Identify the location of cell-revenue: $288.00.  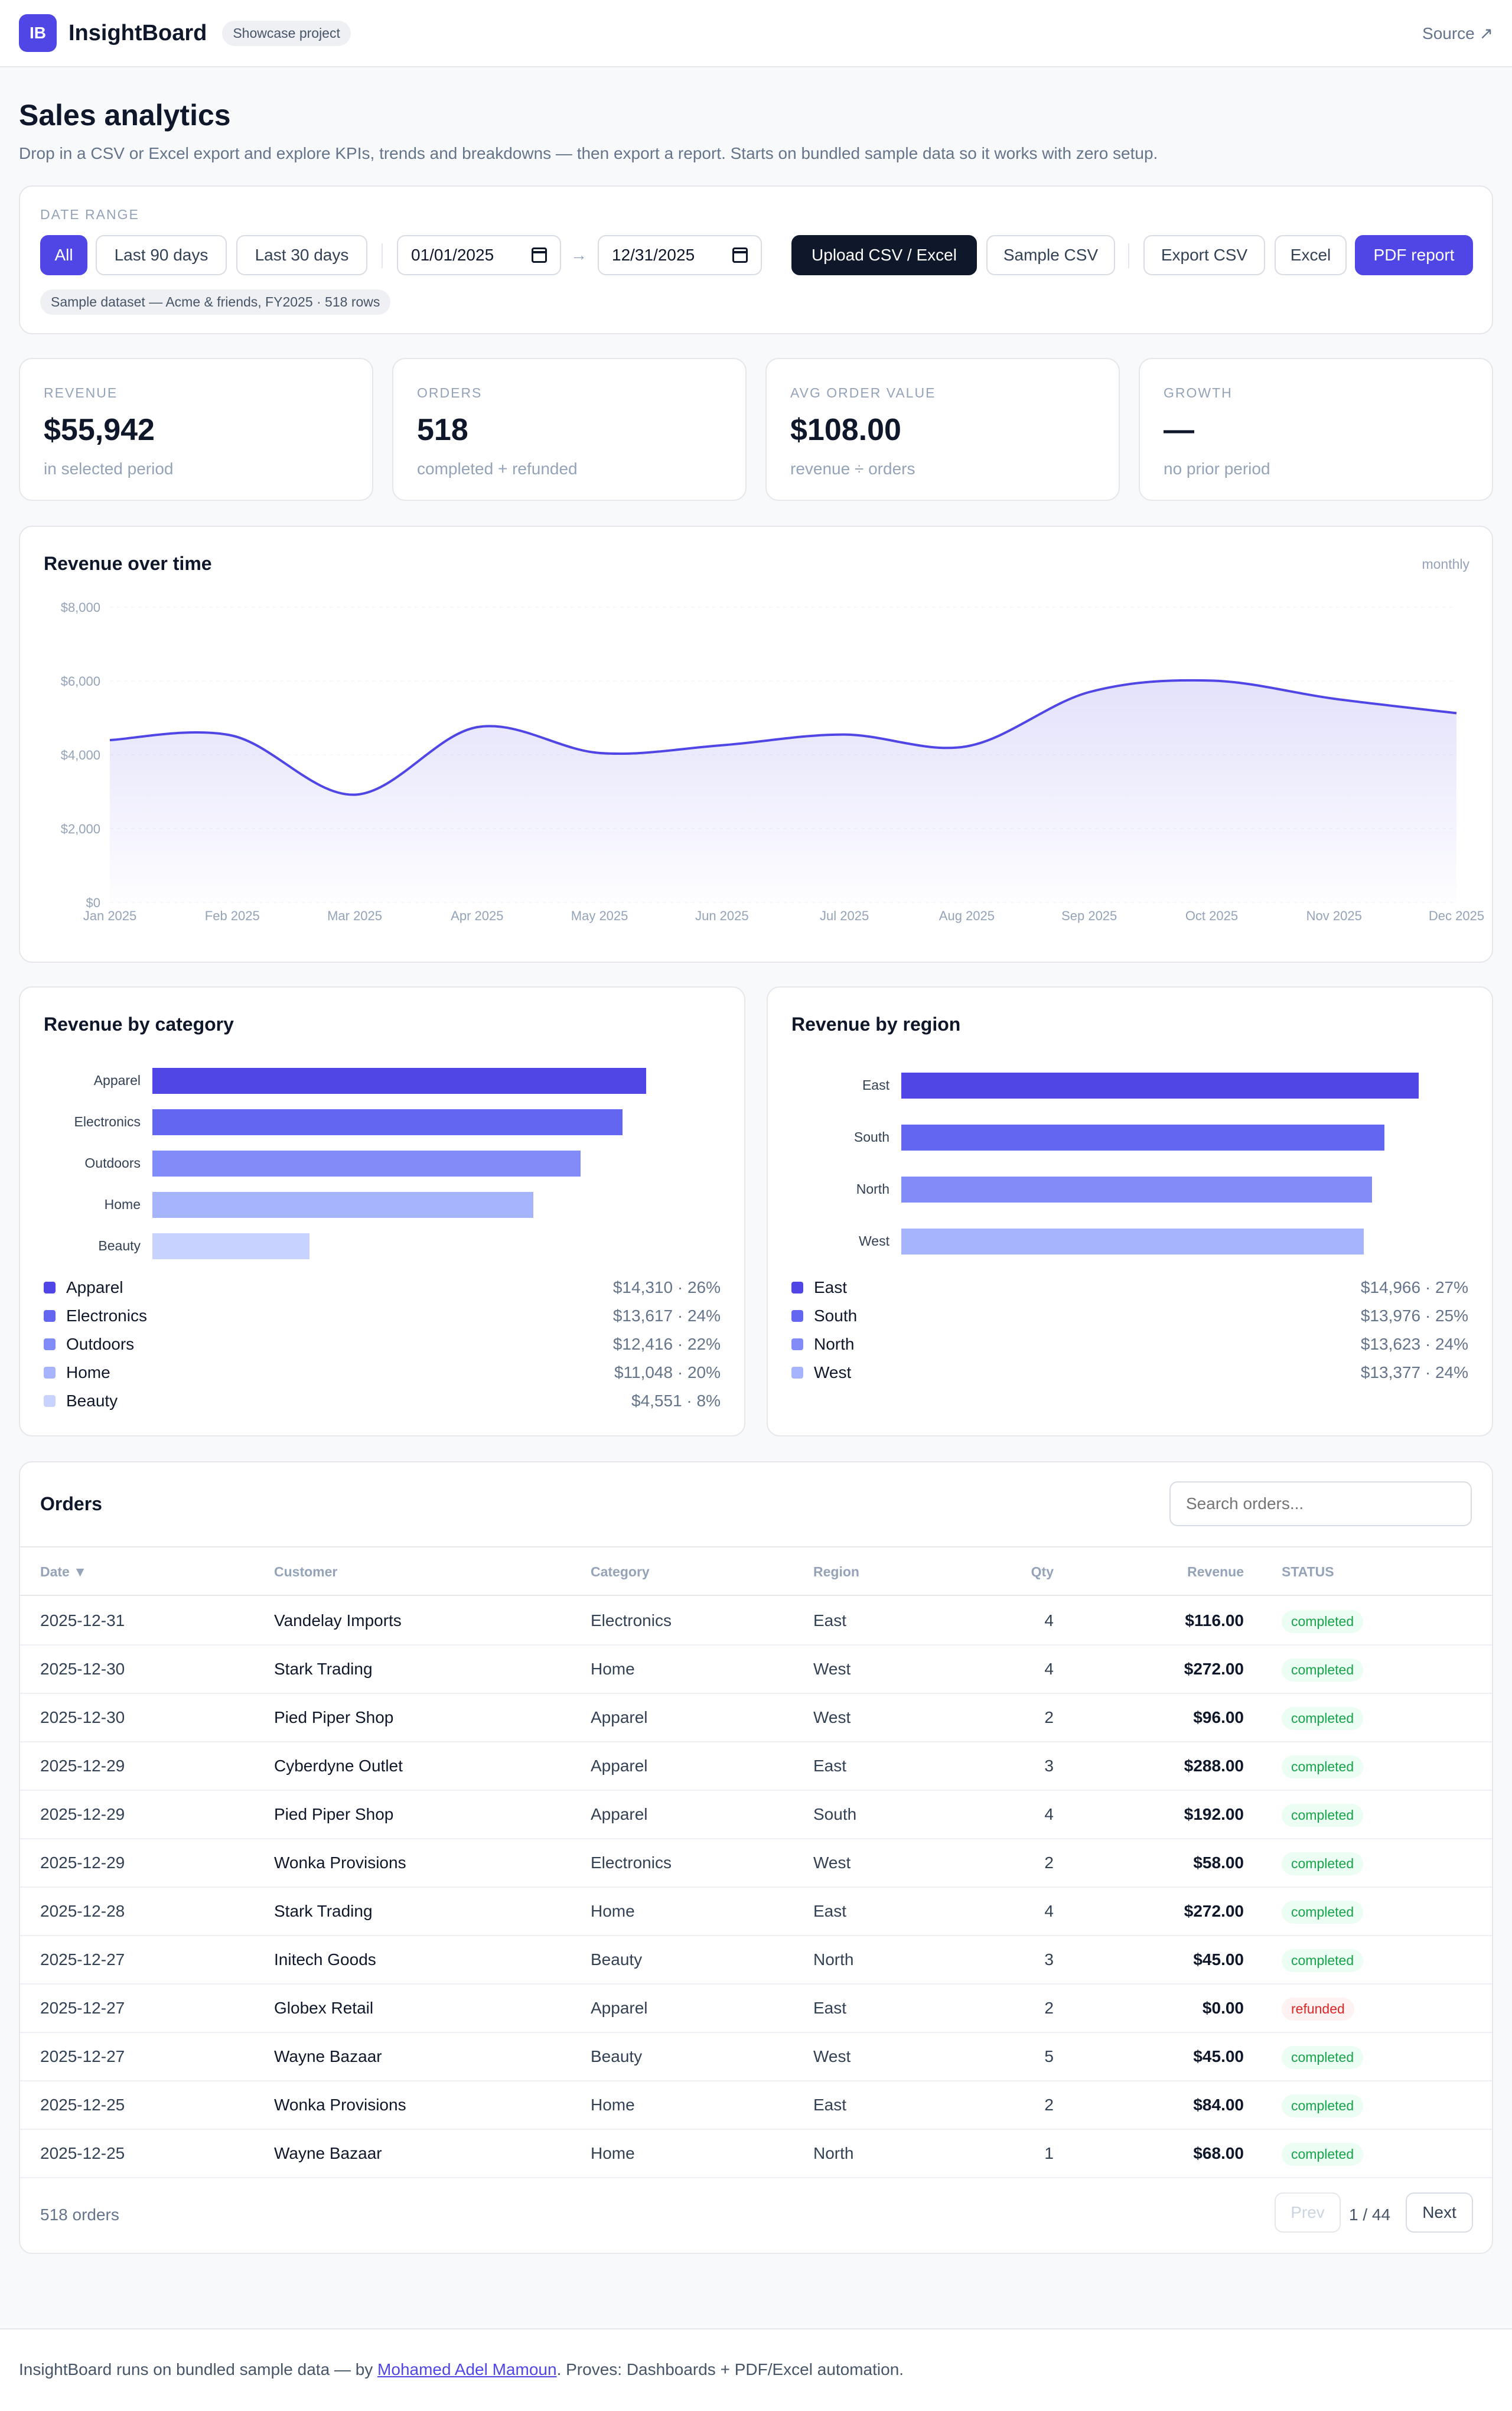
(1214, 1766).